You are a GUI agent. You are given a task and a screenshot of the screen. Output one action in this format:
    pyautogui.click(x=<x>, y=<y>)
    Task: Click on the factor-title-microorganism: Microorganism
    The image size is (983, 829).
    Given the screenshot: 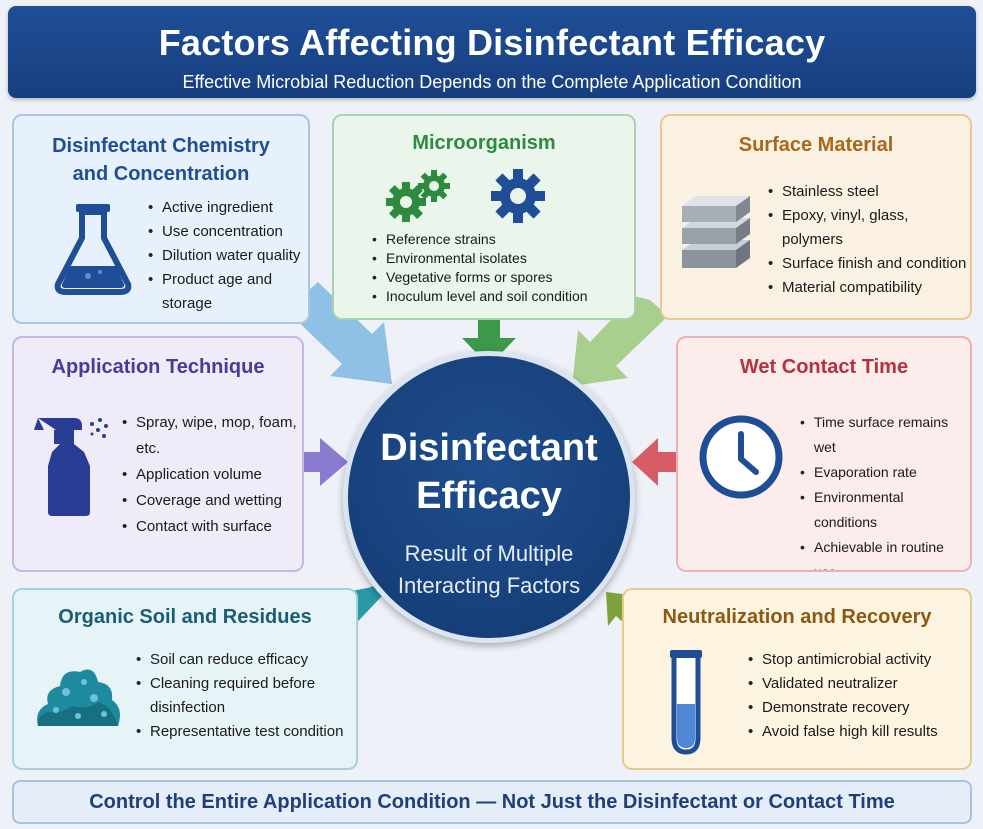 What is the action you would take?
    pyautogui.click(x=484, y=143)
    